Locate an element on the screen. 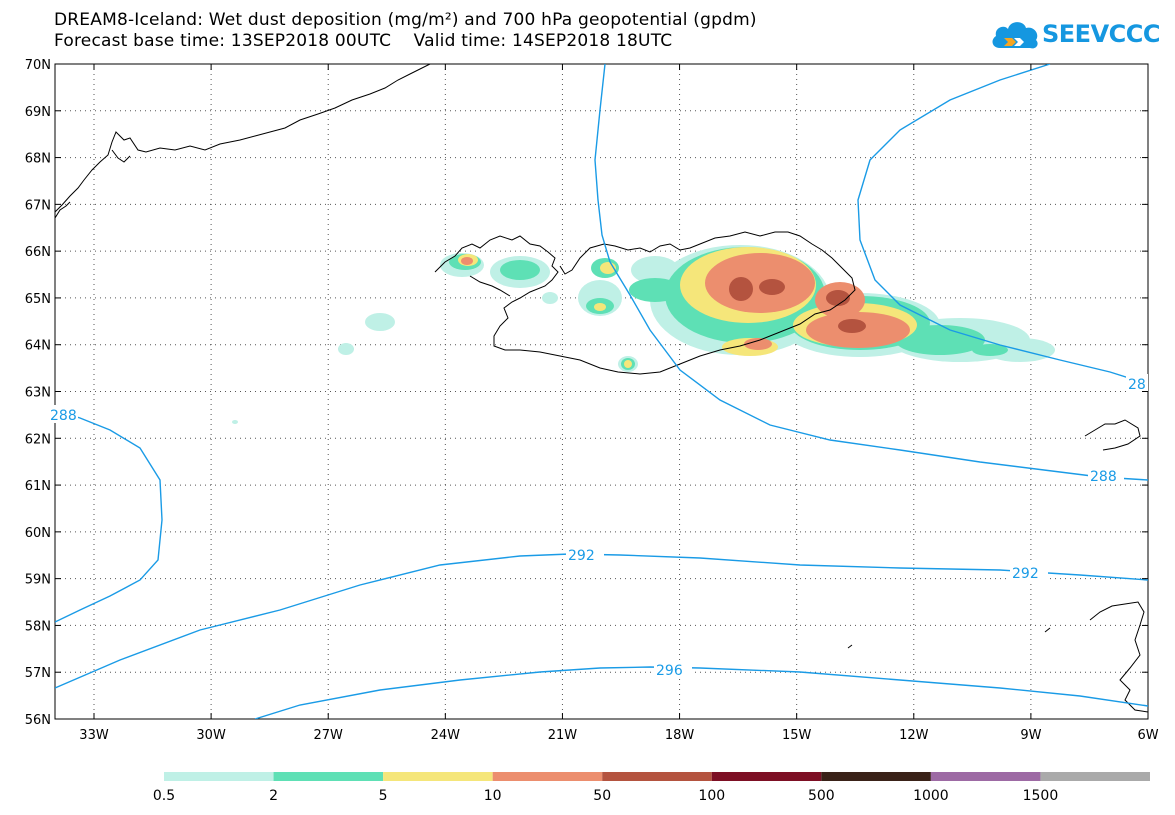  latitude-label: 62N is located at coordinates (38, 439).